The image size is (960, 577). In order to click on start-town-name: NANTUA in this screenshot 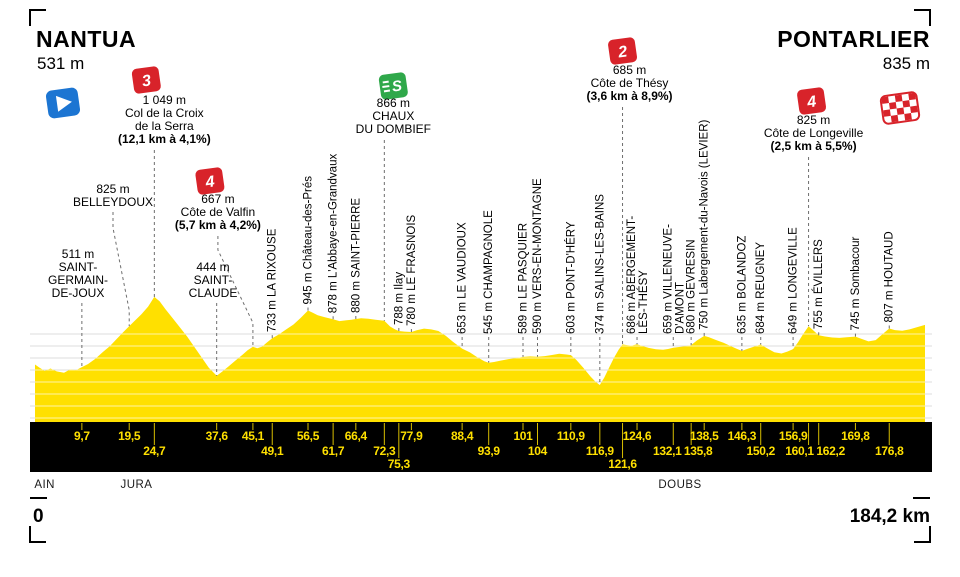, I will do `click(86, 39)`.